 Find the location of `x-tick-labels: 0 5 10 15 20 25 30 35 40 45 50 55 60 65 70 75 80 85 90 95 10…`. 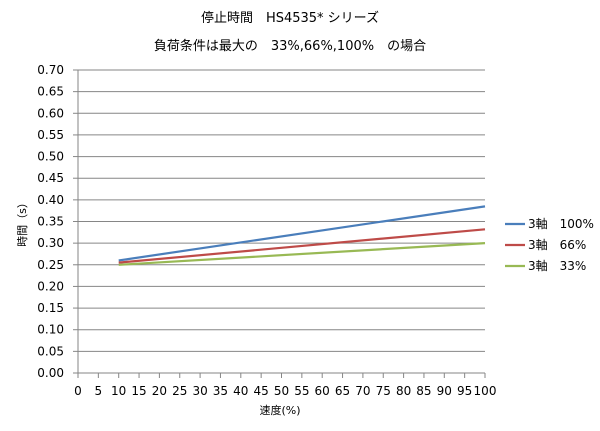

x-tick-labels: 0 5 10 15 20 25 30 35 40 45 50 55 60 65 70 75 80 85 90 95 10… is located at coordinates (285, 391).